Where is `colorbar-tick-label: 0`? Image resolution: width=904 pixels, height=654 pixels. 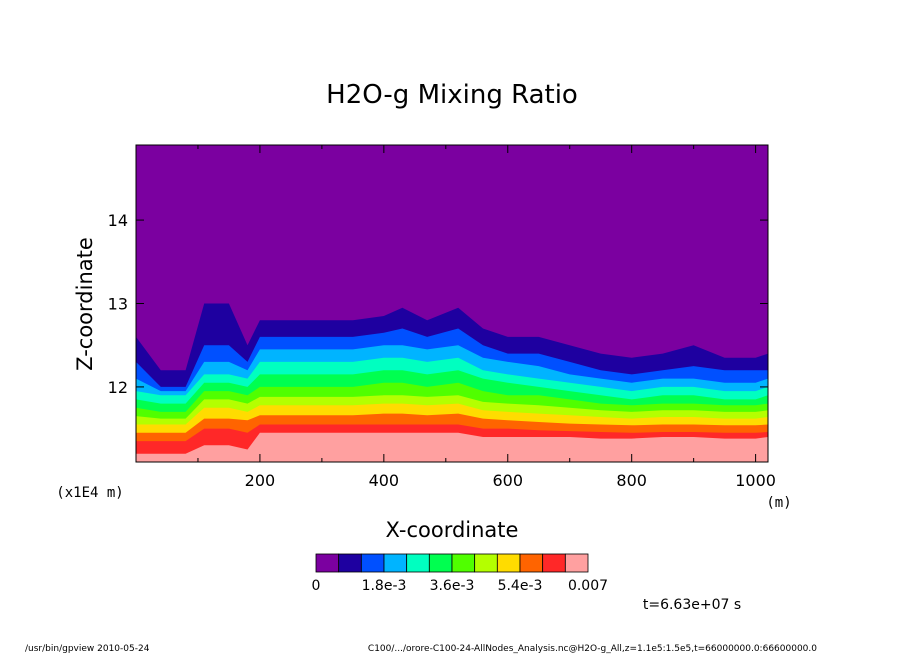
colorbar-tick-label: 0 is located at coordinates (316, 586).